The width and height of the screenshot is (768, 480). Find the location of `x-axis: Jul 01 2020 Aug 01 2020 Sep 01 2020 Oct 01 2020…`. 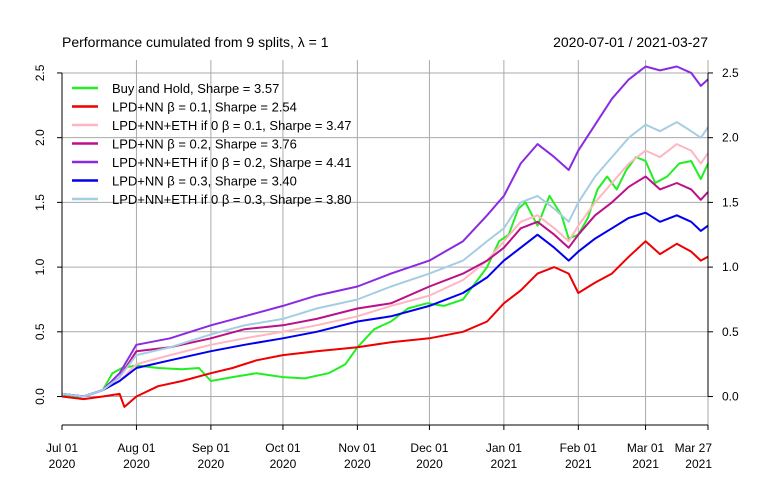

x-axis: Jul 01 2020 Aug 01 2020 Sep 01 2020 Oct 01 2020… is located at coordinates (379, 447).